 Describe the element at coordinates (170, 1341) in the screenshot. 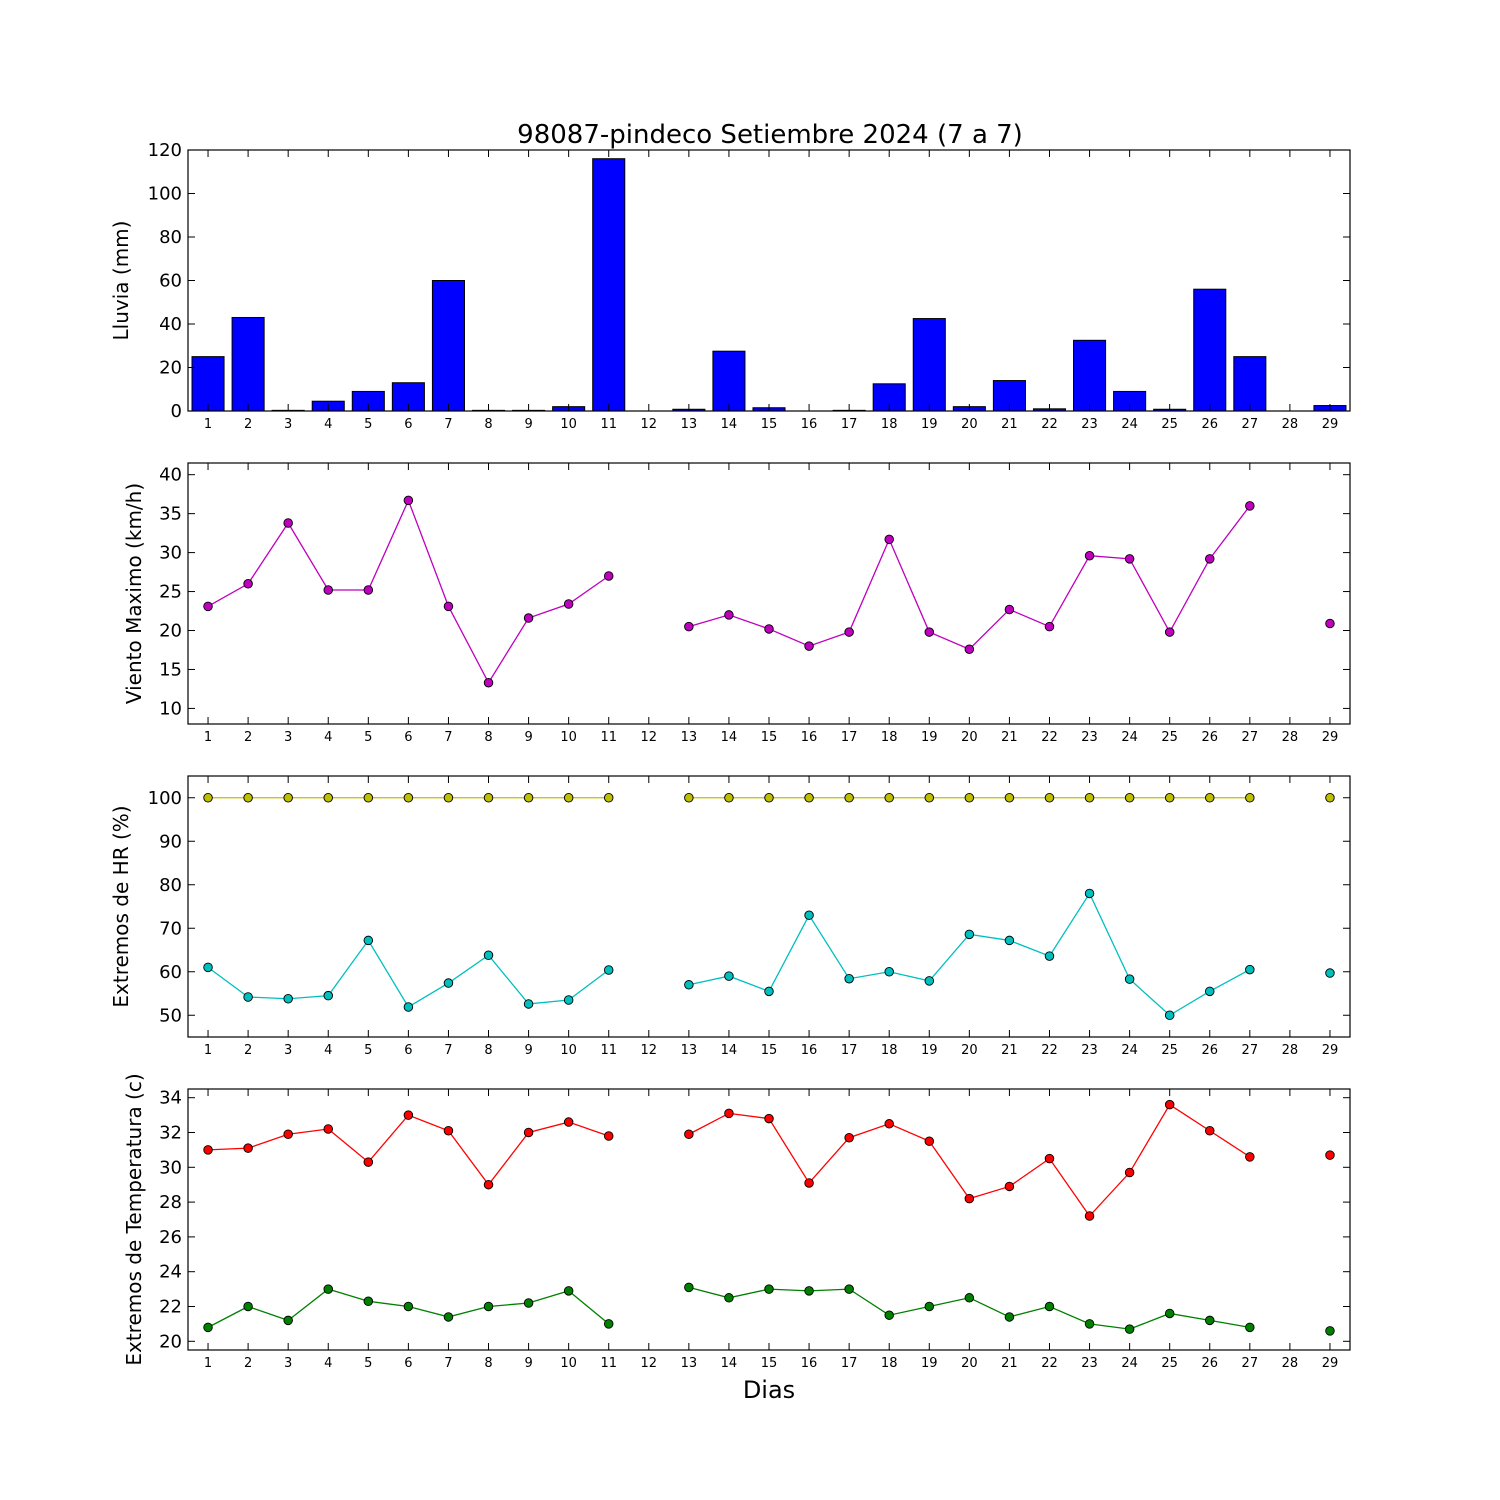

I see `y-tick-label: 20` at that location.